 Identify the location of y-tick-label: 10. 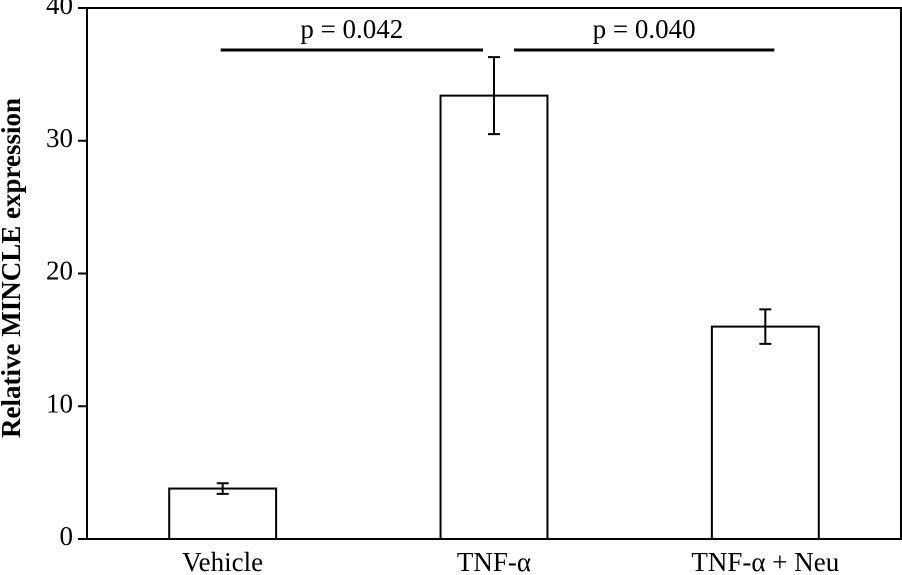
(59, 403).